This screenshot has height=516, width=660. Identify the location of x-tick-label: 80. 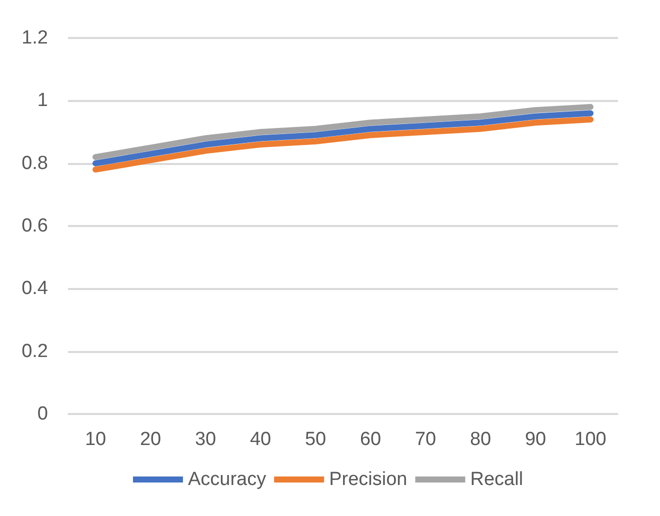
(481, 439).